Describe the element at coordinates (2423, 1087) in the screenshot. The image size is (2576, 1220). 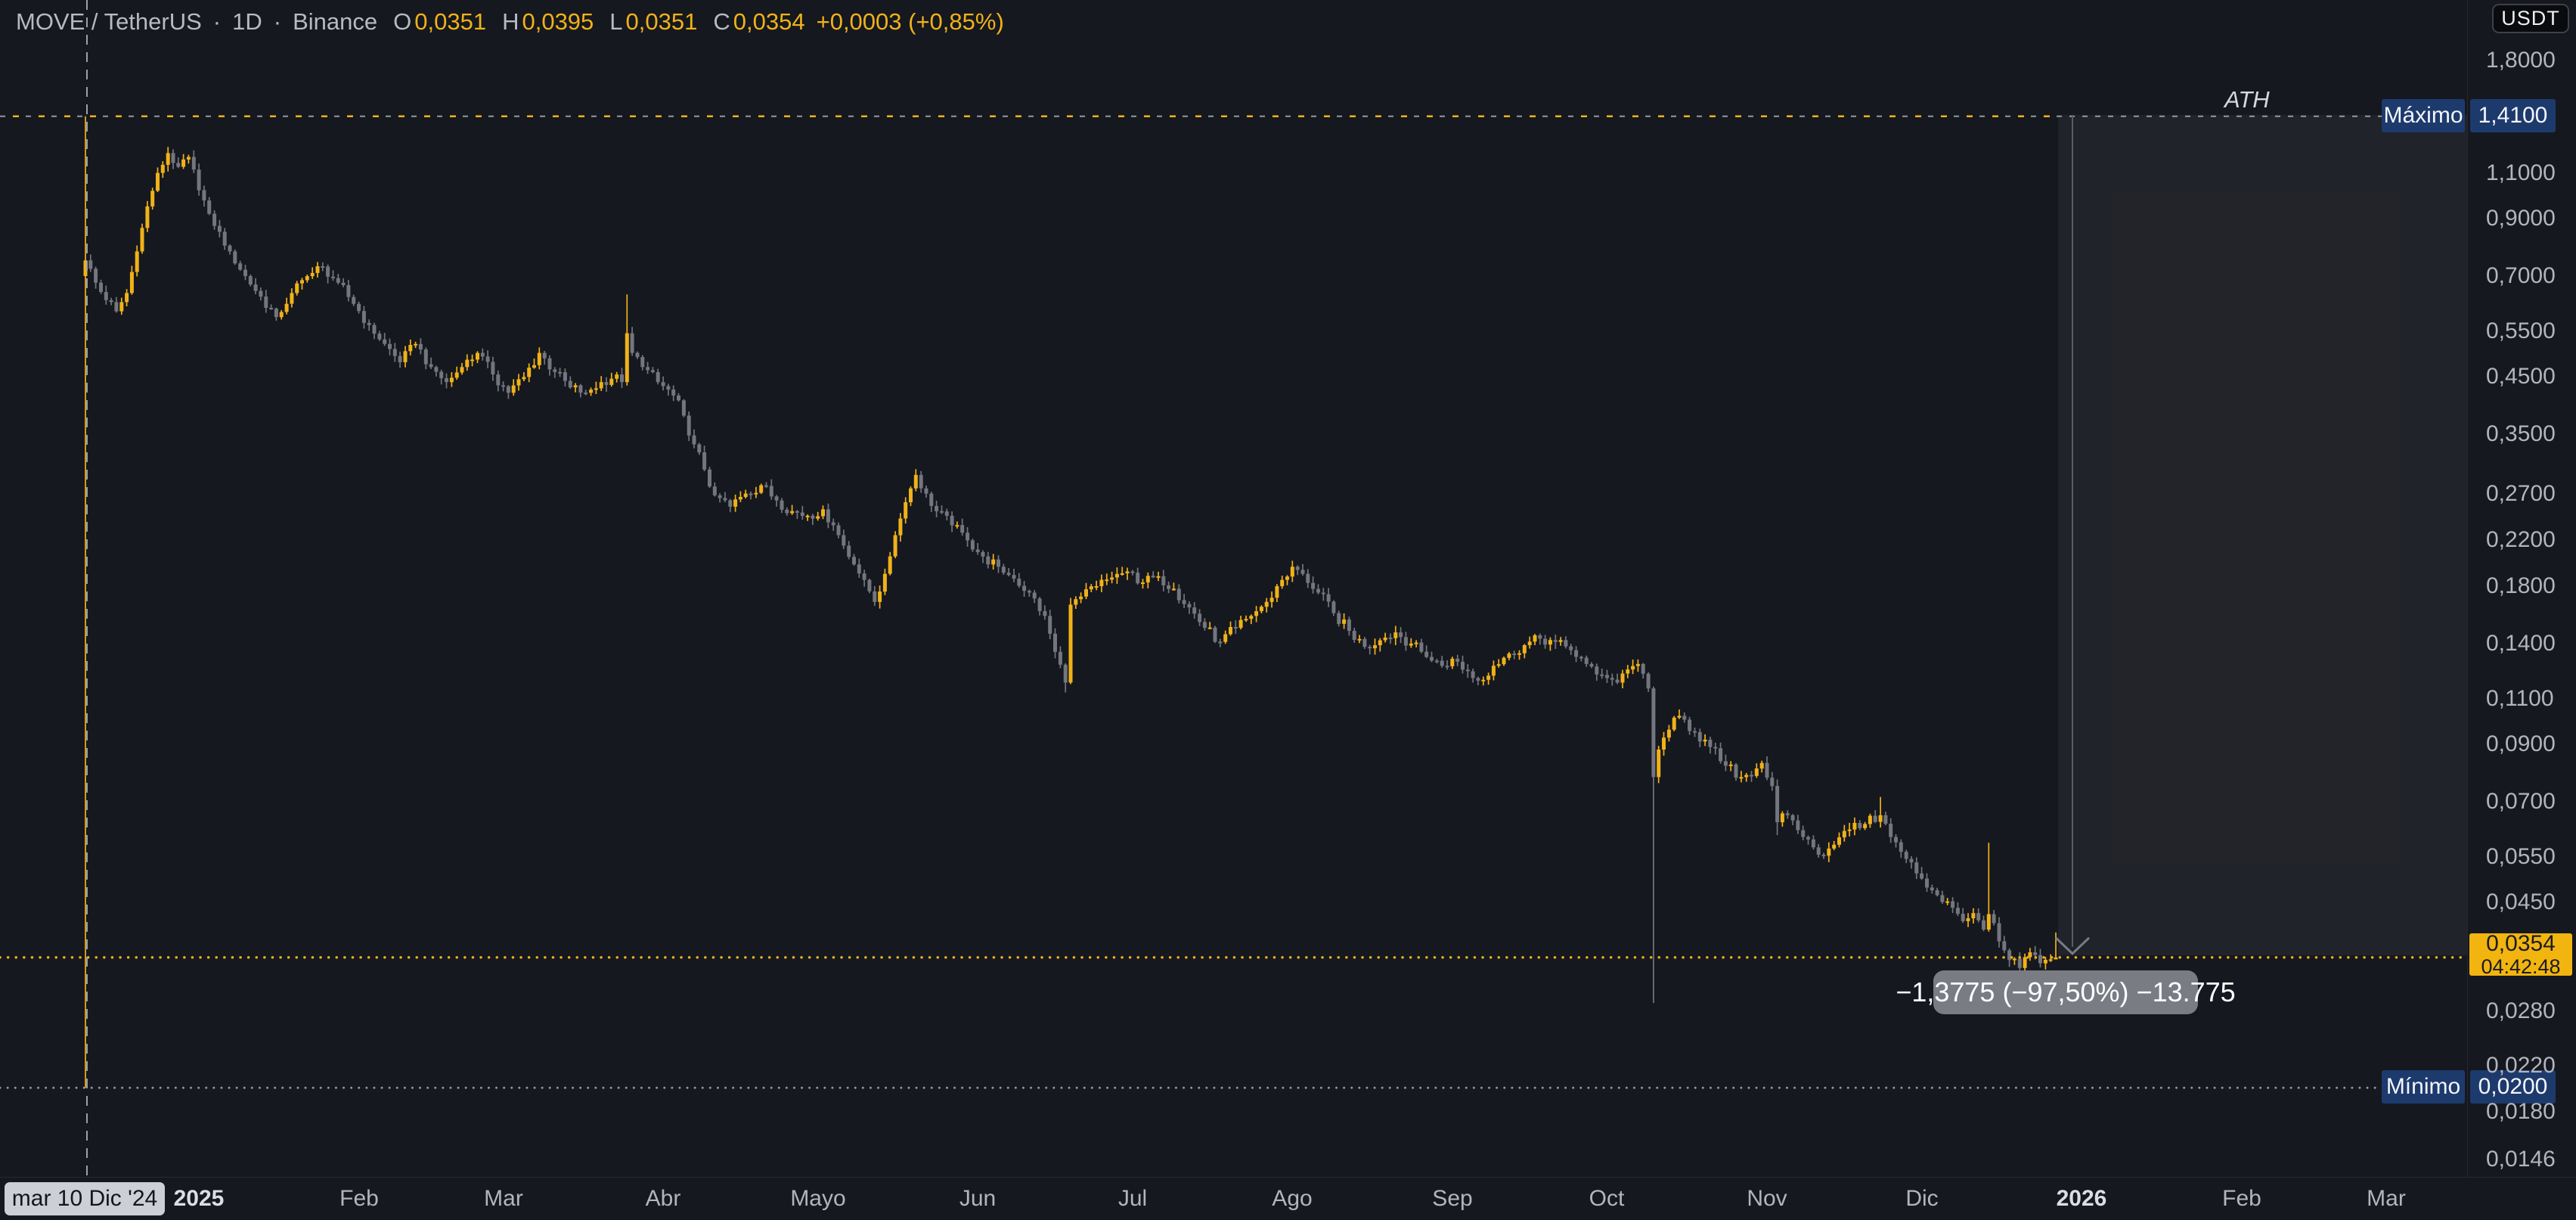
I see `minimo-label: Mínimo` at that location.